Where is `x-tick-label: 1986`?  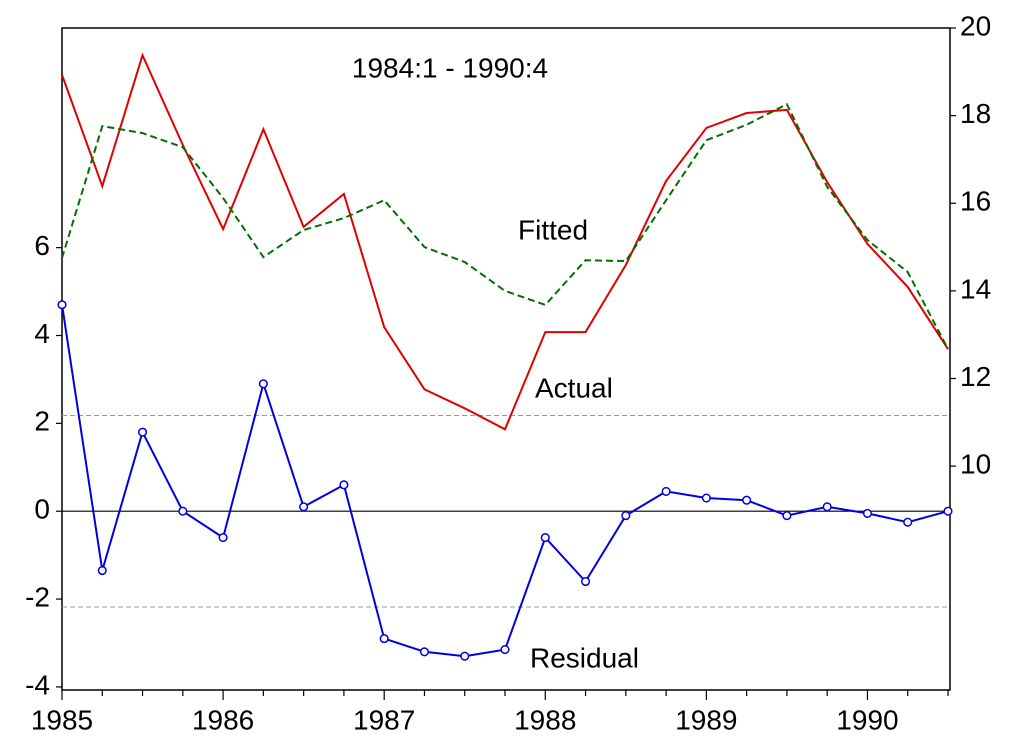
x-tick-label: 1986 is located at coordinates (223, 719).